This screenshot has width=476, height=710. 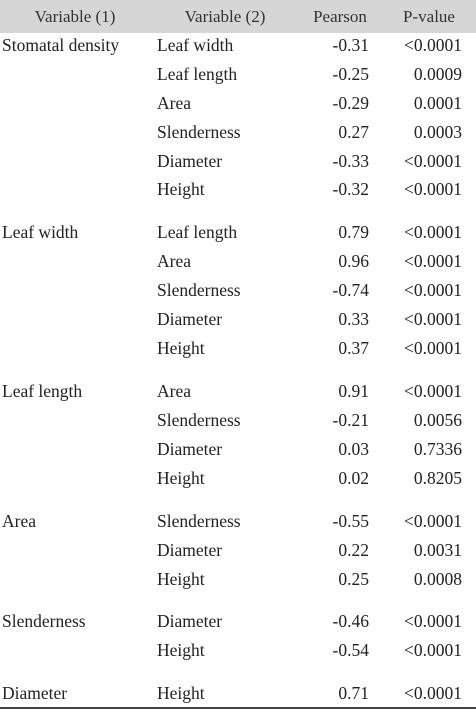 What do you see at coordinates (238, 693) in the screenshot?
I see `table-row: Diameter Height 0.71 <0.0001` at bounding box center [238, 693].